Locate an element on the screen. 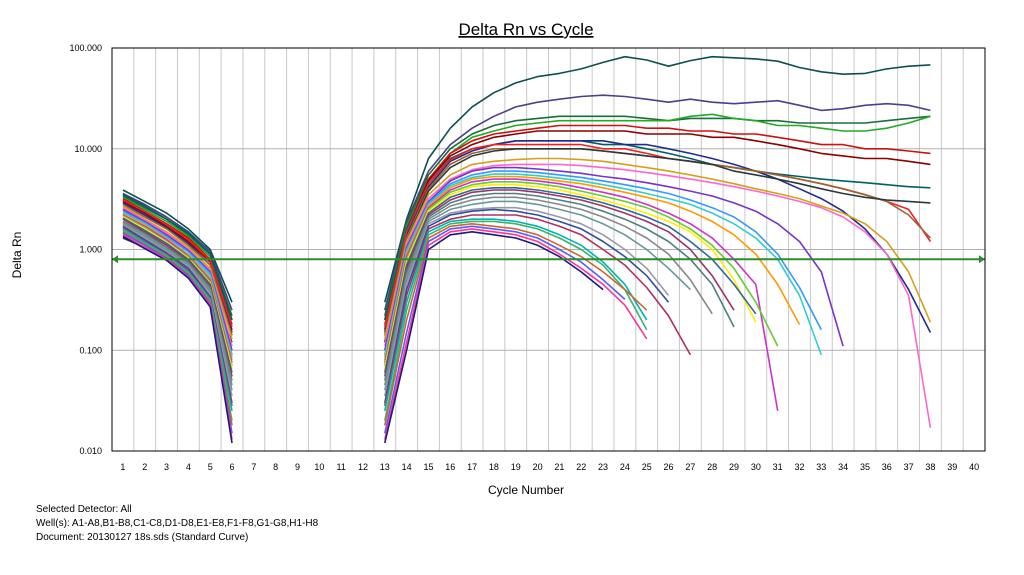 The width and height of the screenshot is (1024, 575). x-tick-label: 32 is located at coordinates (799, 467).